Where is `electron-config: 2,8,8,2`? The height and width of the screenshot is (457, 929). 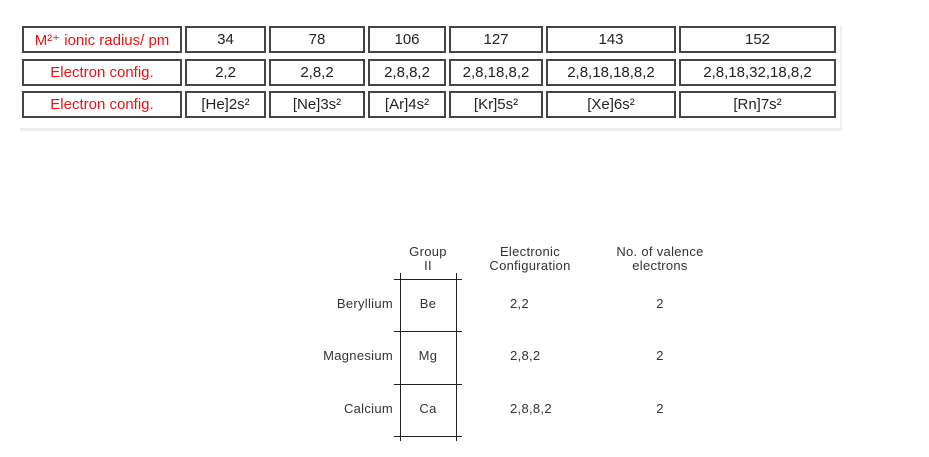
electron-config: 2,8,8,2 is located at coordinates (531, 408).